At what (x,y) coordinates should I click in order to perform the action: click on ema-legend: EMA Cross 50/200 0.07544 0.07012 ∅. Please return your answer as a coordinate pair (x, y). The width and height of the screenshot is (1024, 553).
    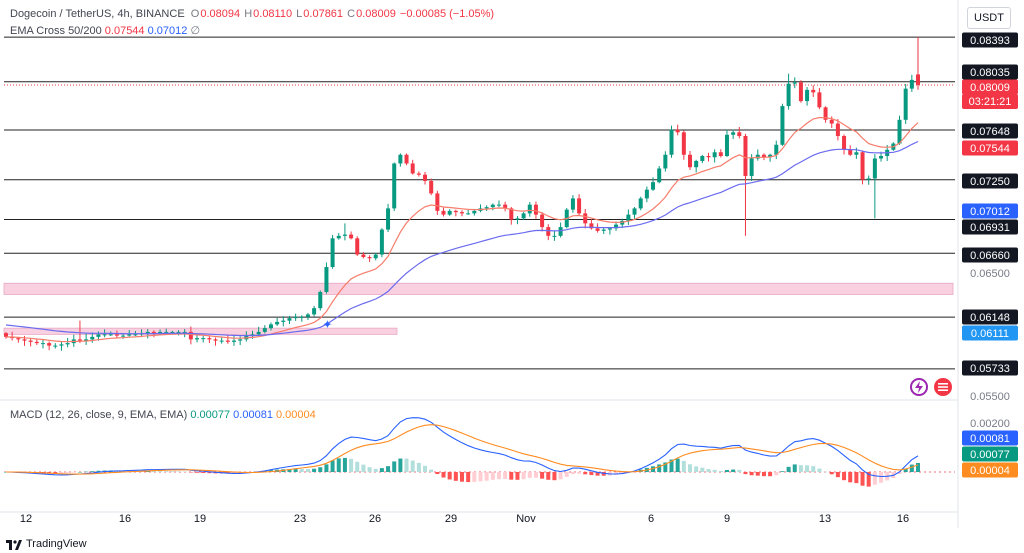
    Looking at the image, I should click on (105, 30).